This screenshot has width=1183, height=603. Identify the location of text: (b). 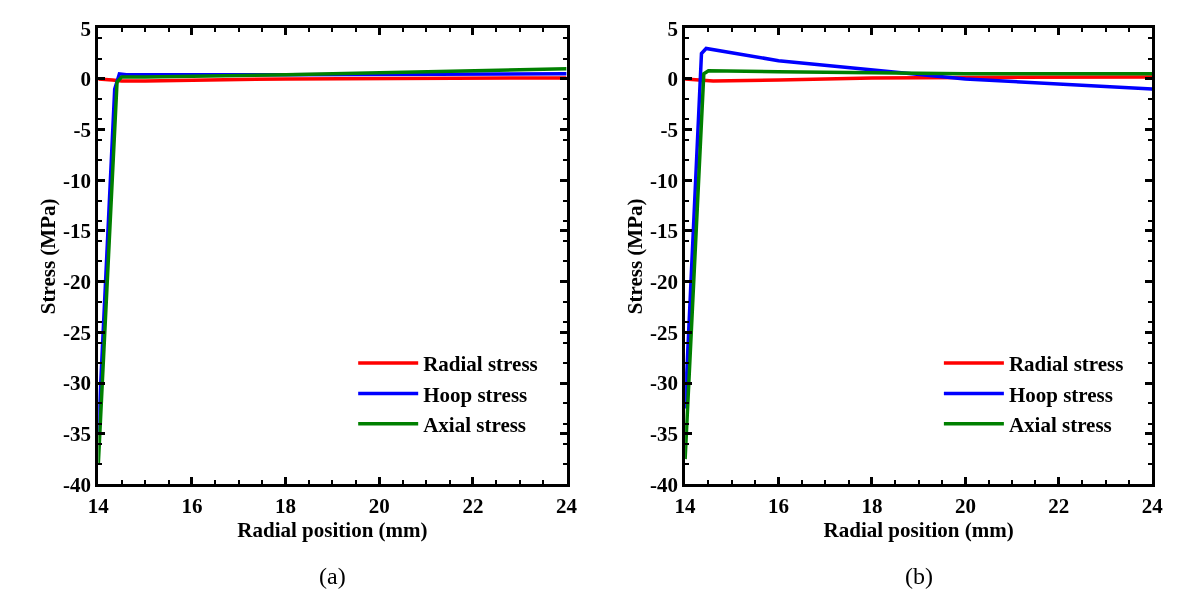
(919, 576).